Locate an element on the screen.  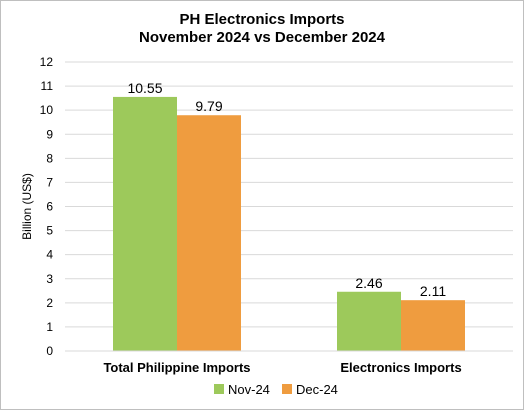
y-tick-label: 7 is located at coordinates (49, 182).